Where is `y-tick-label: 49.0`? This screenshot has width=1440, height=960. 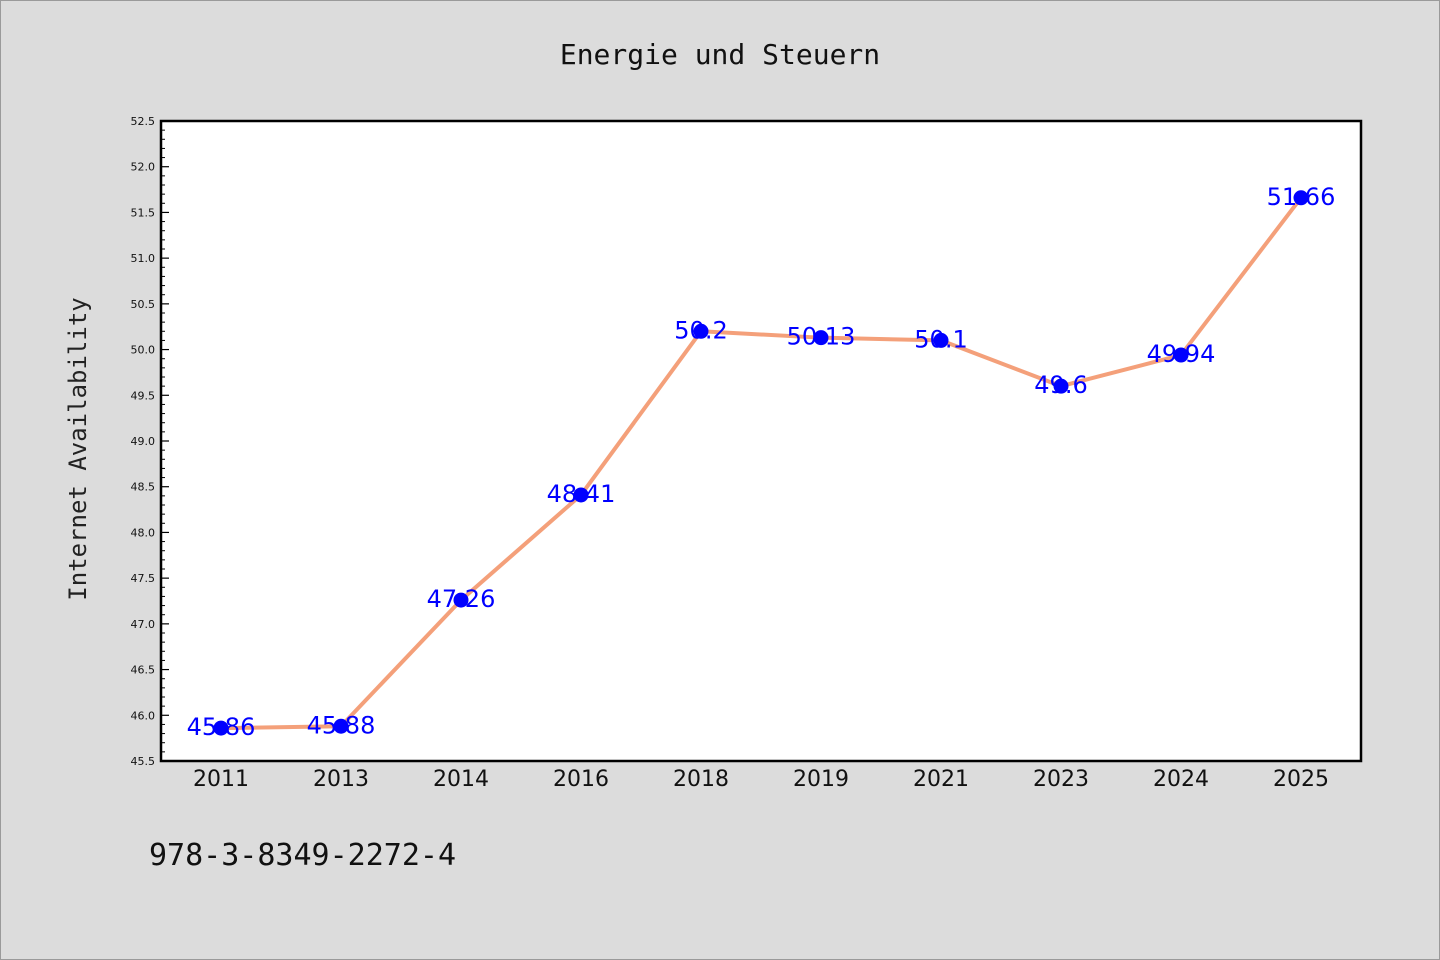
y-tick-label: 49.0 is located at coordinates (143, 441).